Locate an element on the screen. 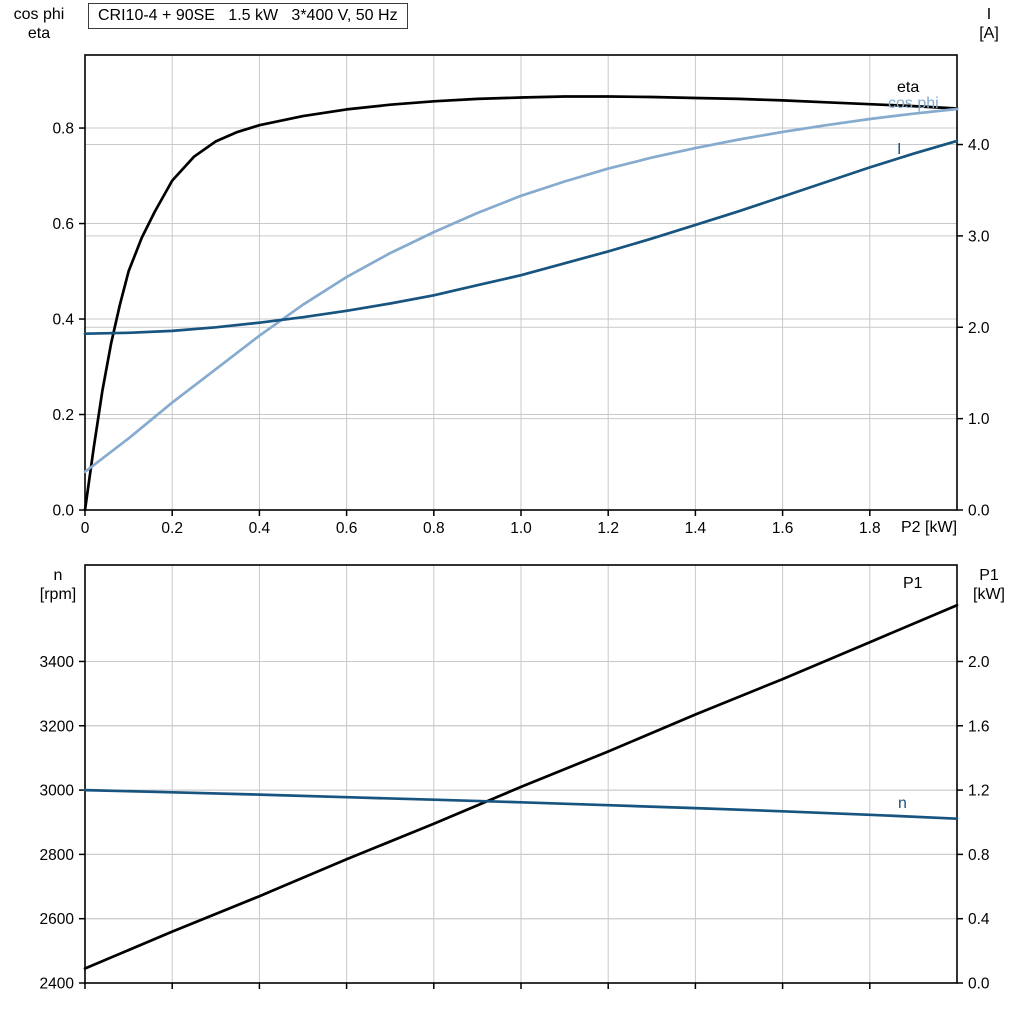 The width and height of the screenshot is (1024, 1024). x-tick-label: 0.2 is located at coordinates (172, 528).